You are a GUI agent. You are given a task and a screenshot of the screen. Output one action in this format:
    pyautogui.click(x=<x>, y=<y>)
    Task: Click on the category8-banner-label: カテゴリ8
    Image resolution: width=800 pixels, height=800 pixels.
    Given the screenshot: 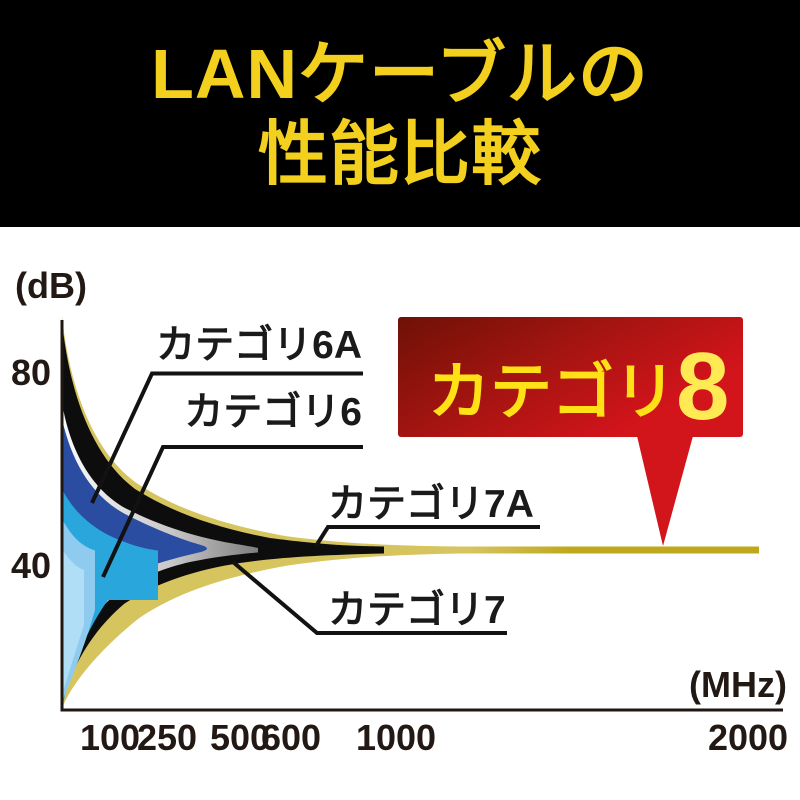 What is the action you would take?
    pyautogui.click(x=578, y=386)
    